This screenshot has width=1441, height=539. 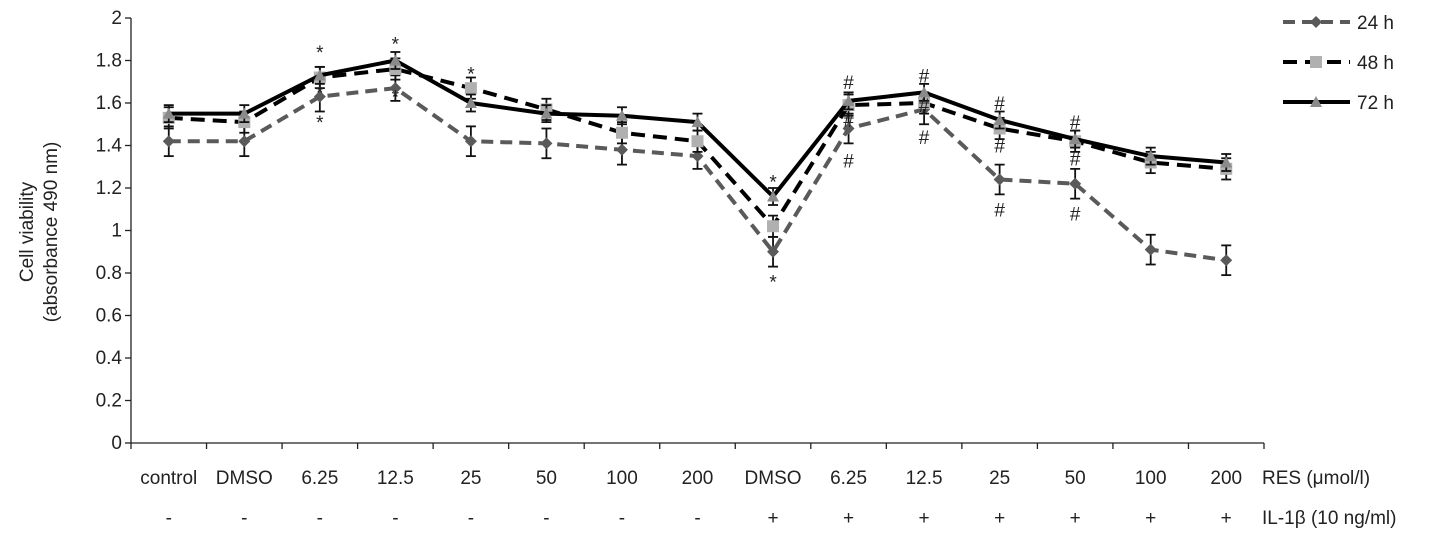 I want to click on x-tick-label: control, so click(x=168, y=478).